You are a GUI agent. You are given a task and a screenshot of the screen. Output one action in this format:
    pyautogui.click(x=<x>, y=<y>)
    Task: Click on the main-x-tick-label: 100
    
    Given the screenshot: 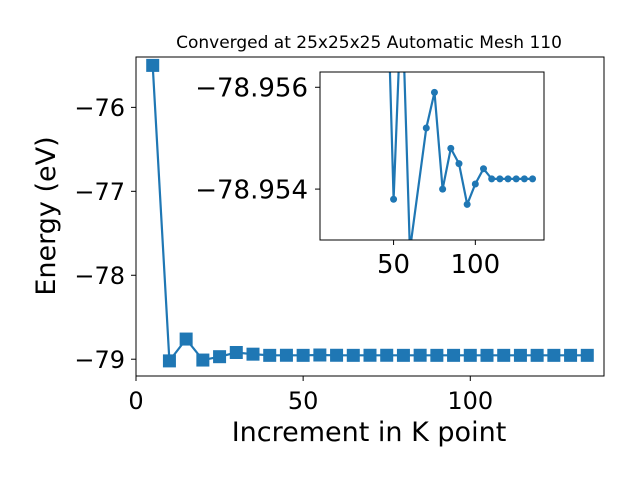 What is the action you would take?
    pyautogui.click(x=470, y=401)
    